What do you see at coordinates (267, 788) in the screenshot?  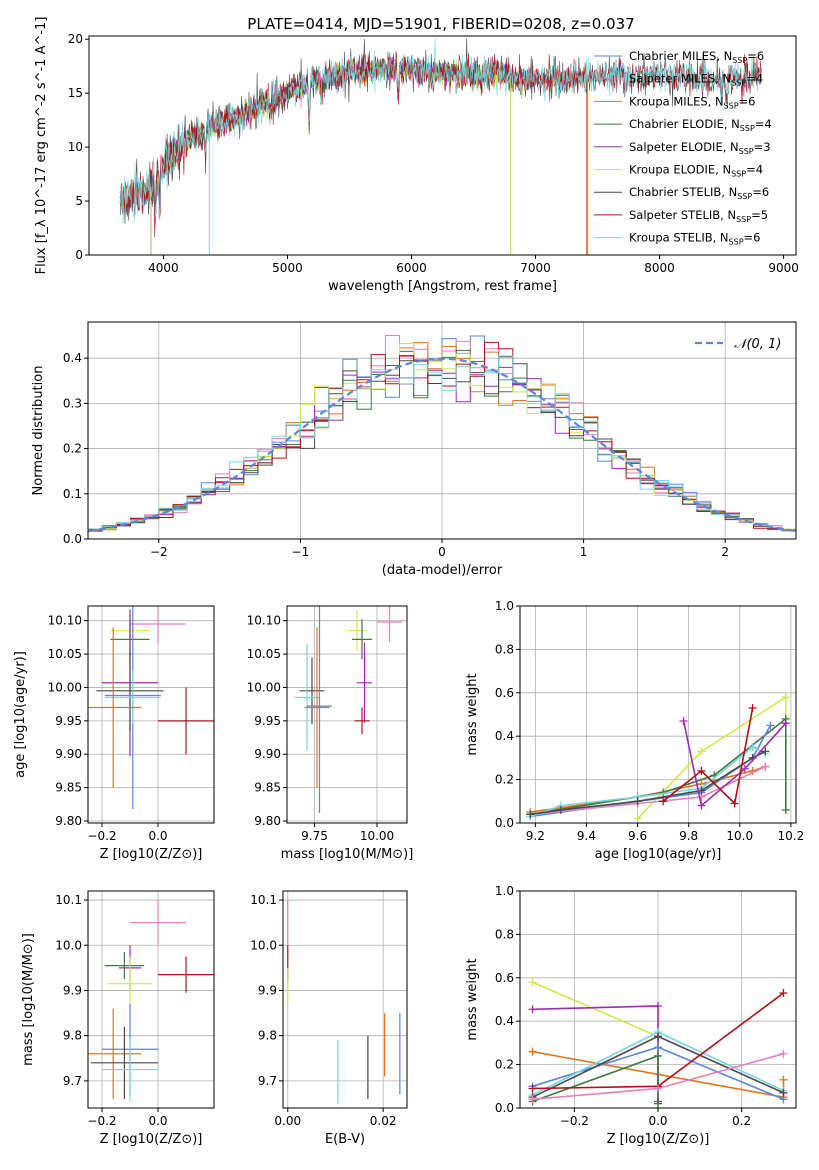 I see `y-tick-label: 9.85` at bounding box center [267, 788].